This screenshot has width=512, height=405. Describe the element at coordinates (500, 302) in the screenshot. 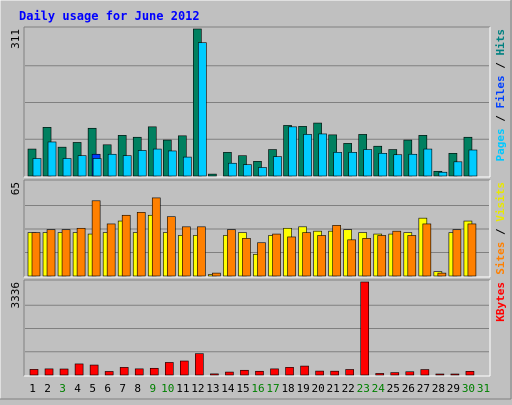

I see `panel-series-legend: KBytes` at that location.